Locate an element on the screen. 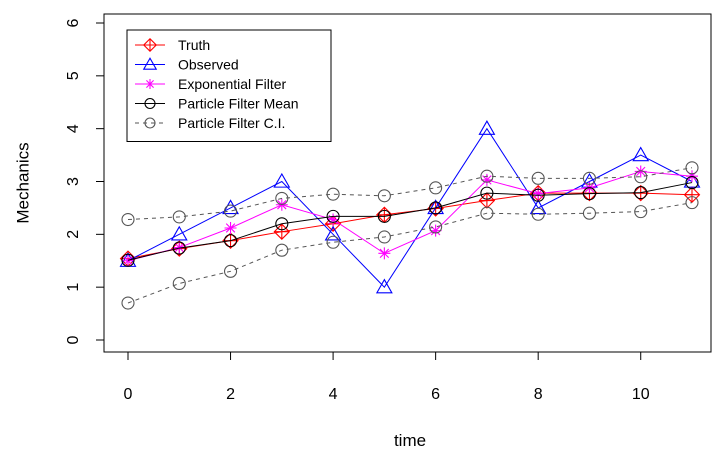  y-tick-label: 1 is located at coordinates (73, 287).